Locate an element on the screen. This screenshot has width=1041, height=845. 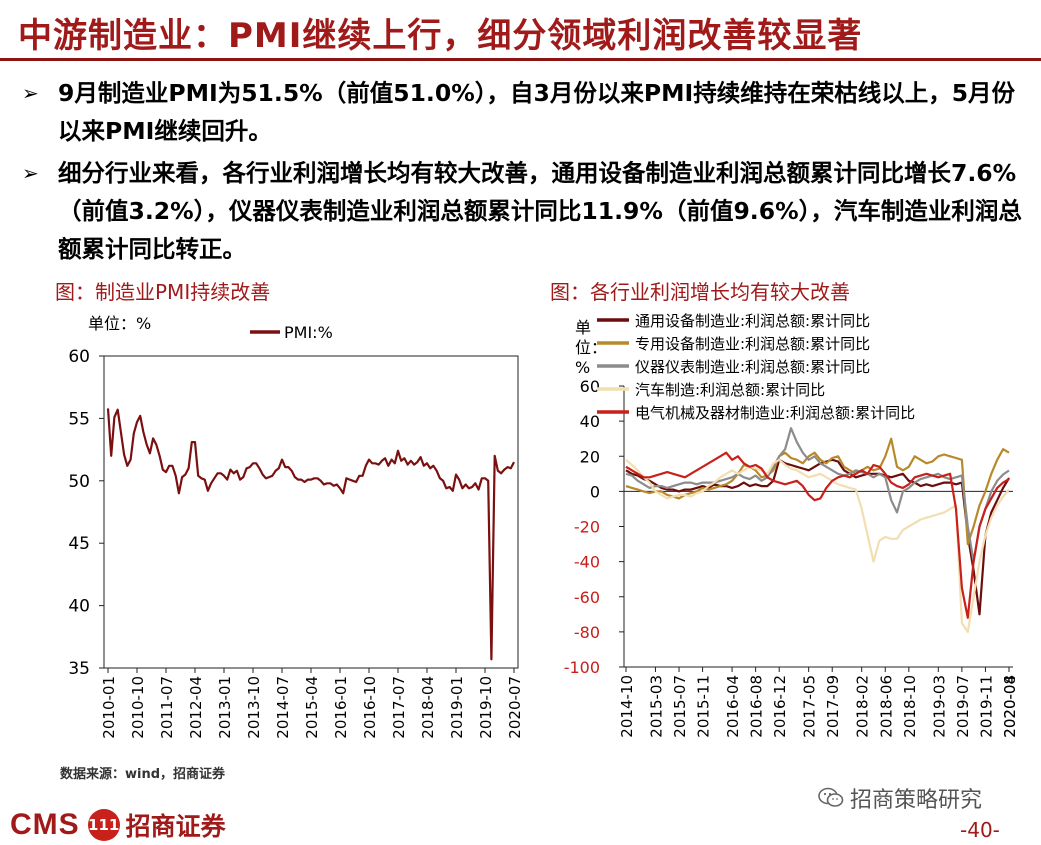
profit-x-tick-label: 2016-12 is located at coordinates (780, 706).